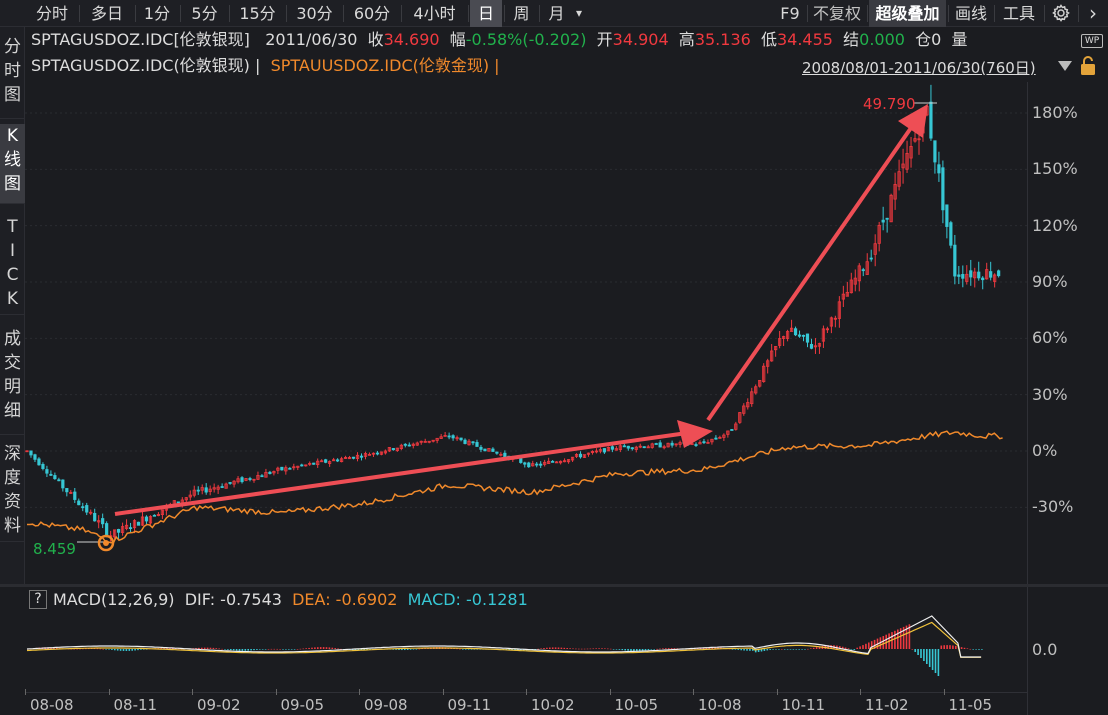 The image size is (1108, 715). Describe the element at coordinates (486, 13) in the screenshot. I see `period-tab-day: 日` at that location.